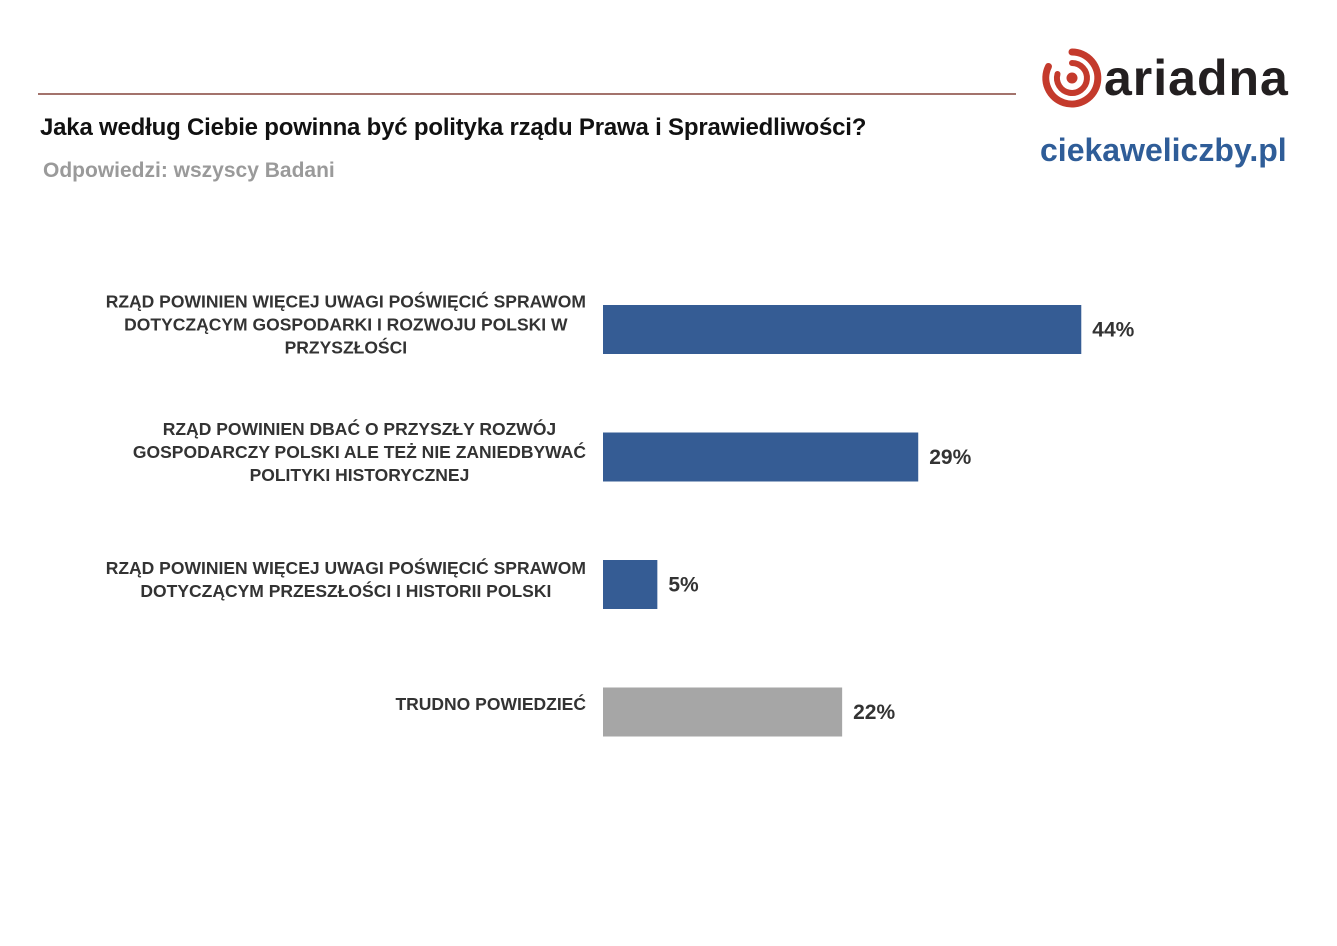 Image resolution: width=1337 pixels, height=946 pixels. I want to click on ariadna-logo: ariadna, so click(1182, 78).